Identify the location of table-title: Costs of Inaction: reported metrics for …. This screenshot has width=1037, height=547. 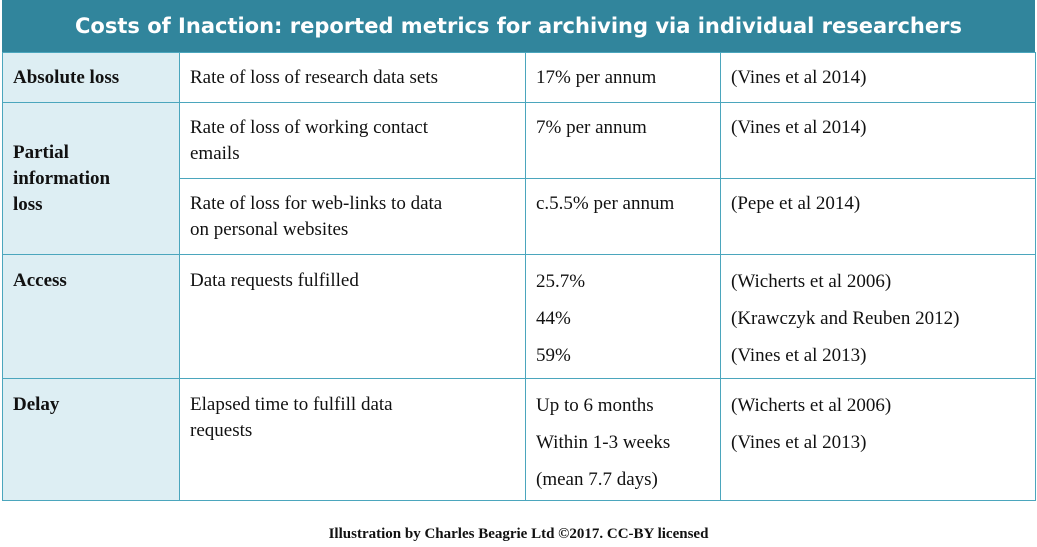
(518, 26).